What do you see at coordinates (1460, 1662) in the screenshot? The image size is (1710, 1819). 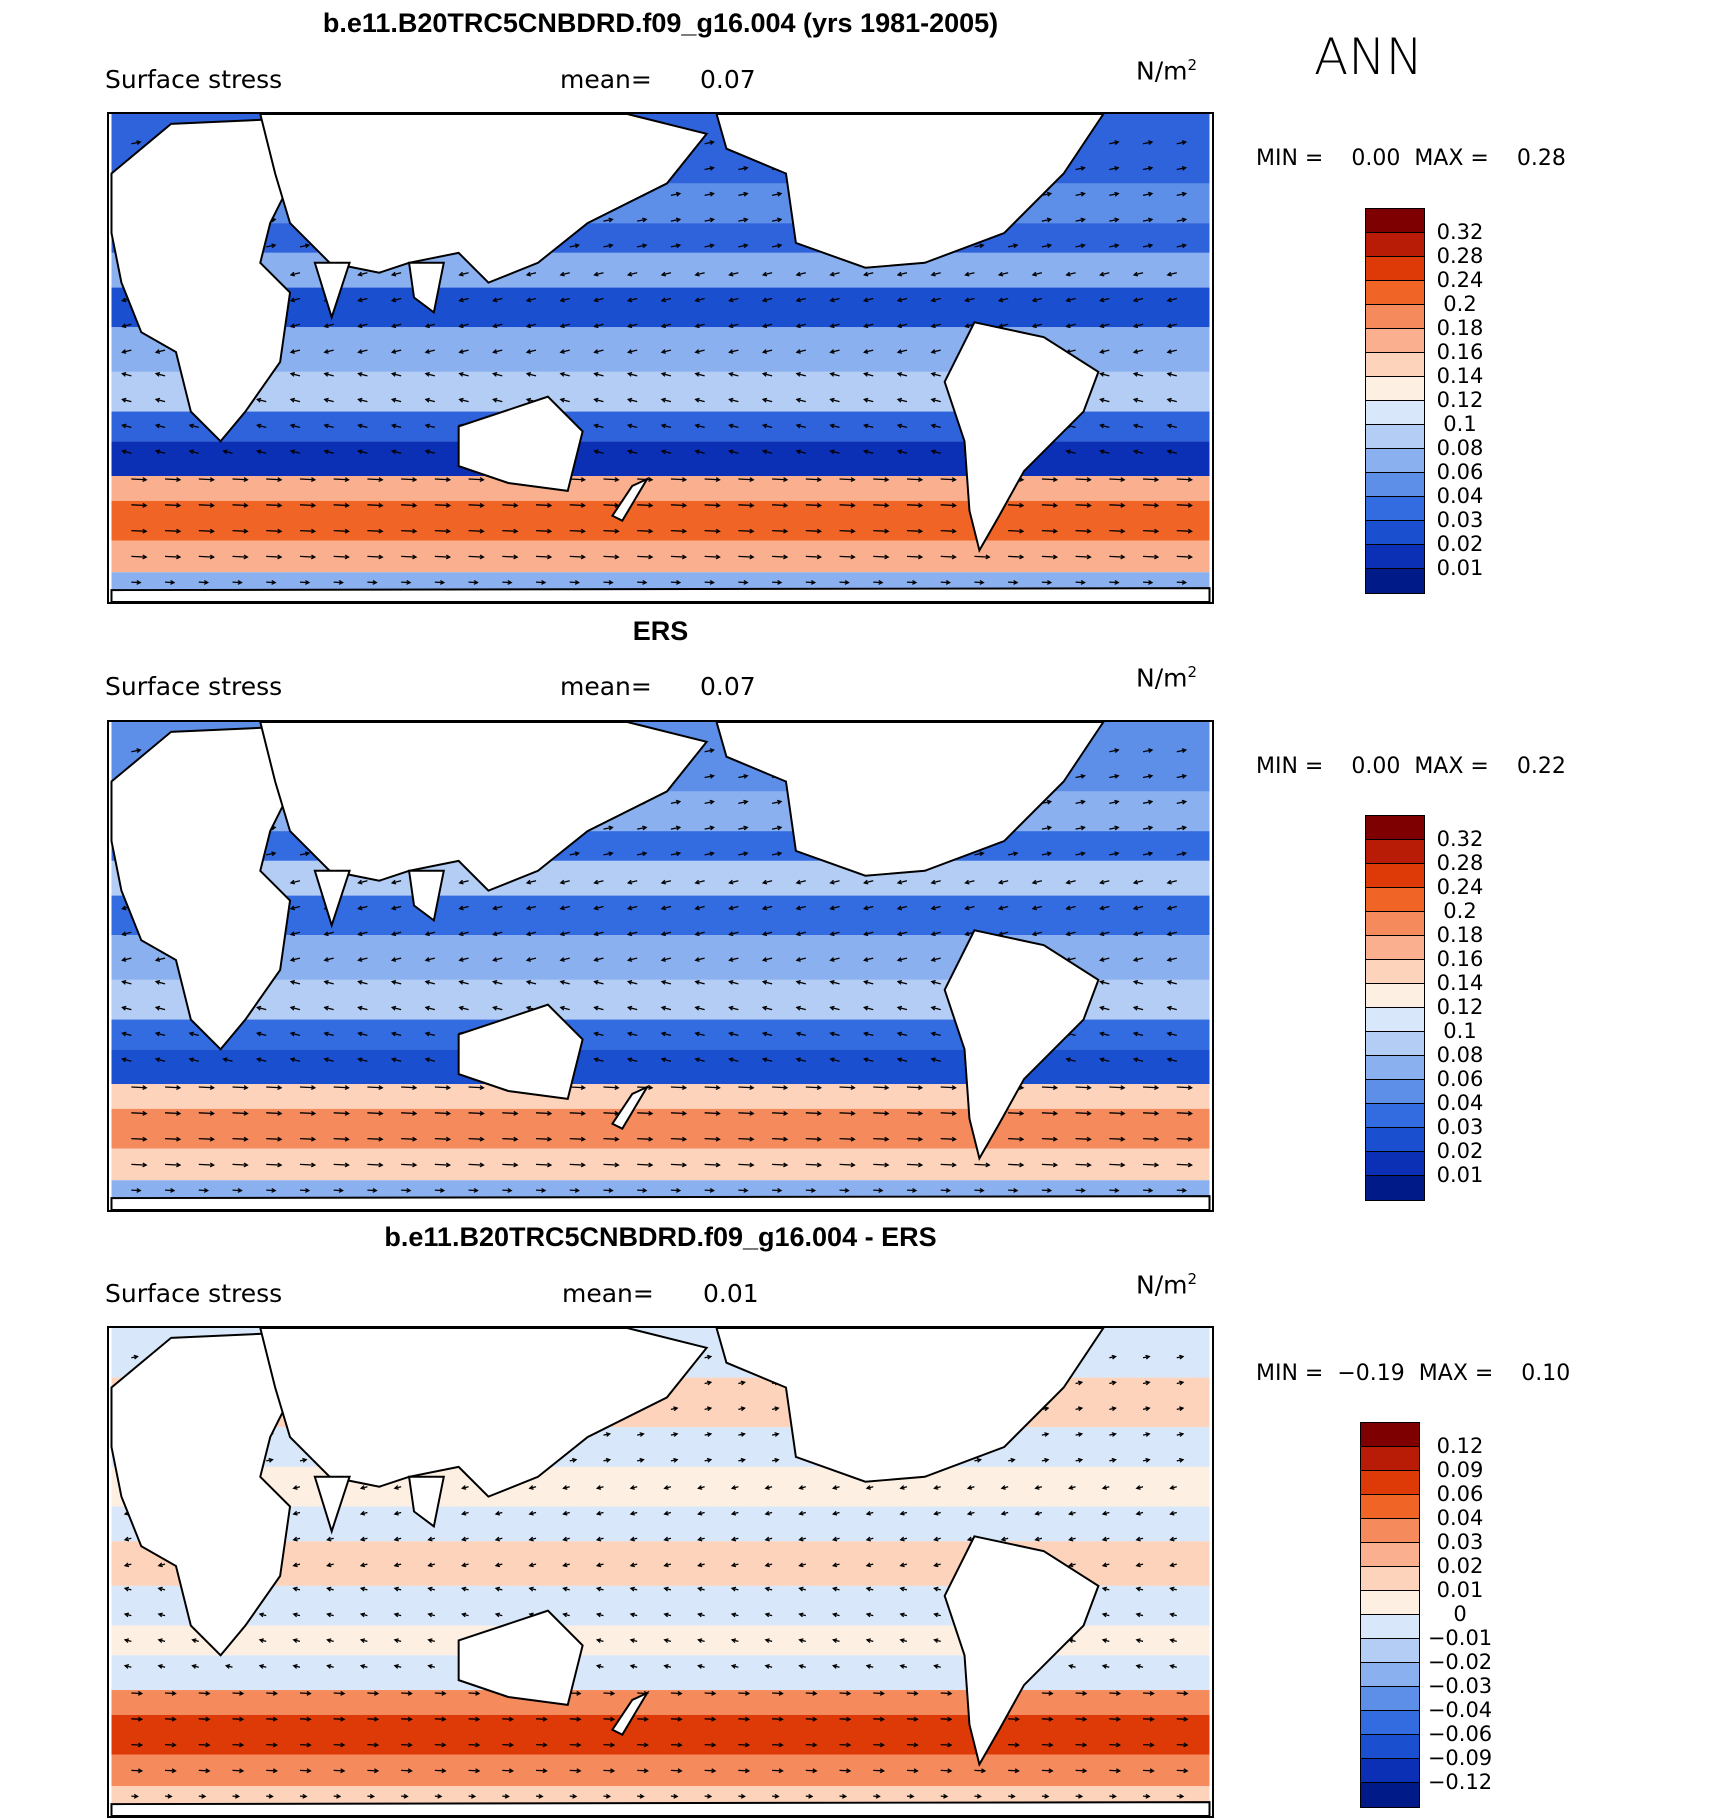 I see `colorbar-label: −0.02` at bounding box center [1460, 1662].